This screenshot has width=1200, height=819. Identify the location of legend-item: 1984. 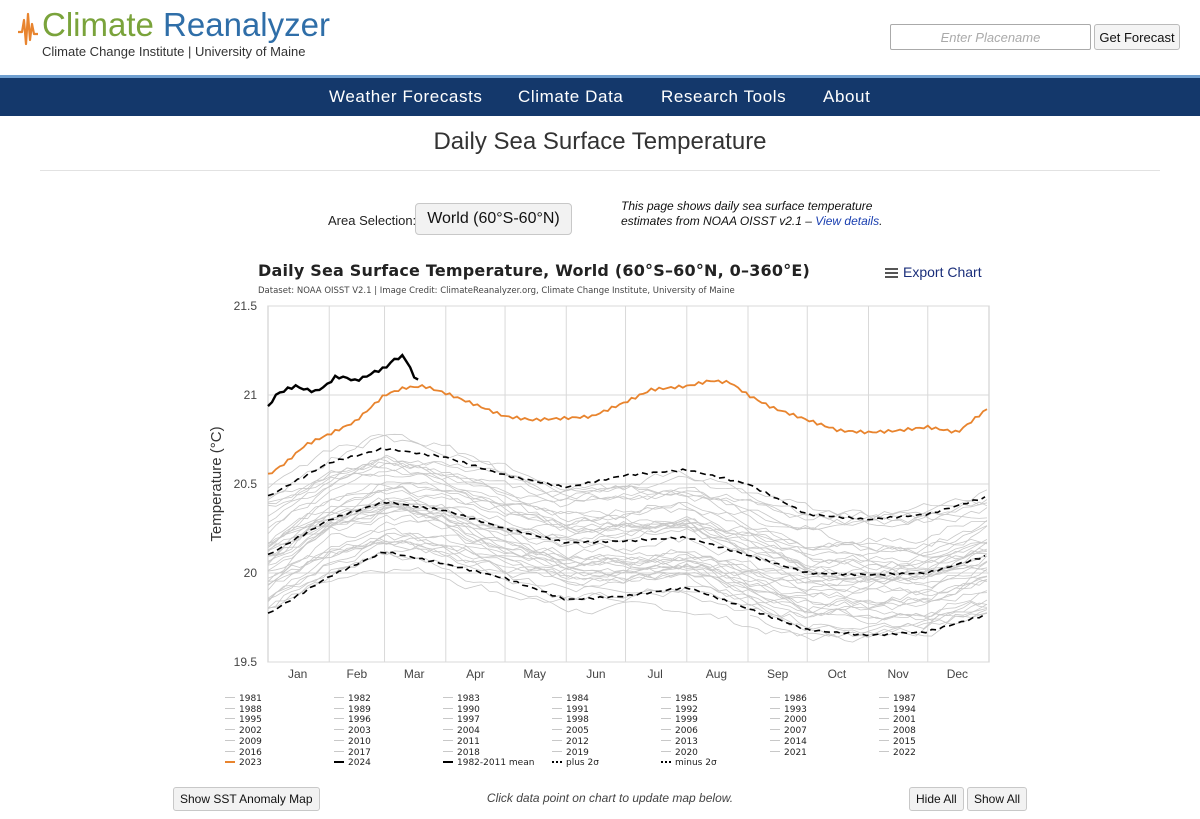
(570, 699).